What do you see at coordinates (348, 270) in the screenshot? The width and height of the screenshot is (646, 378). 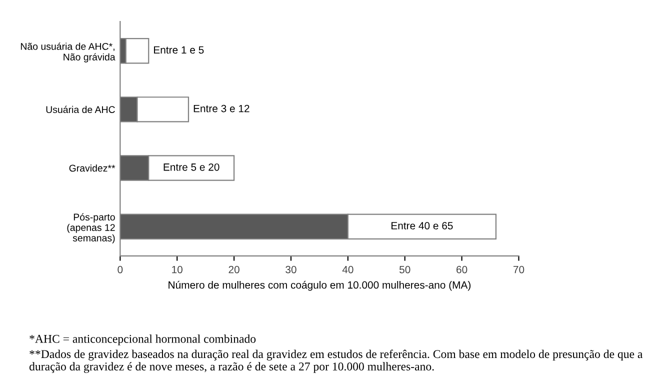 I see `x-tick-label: 40` at bounding box center [348, 270].